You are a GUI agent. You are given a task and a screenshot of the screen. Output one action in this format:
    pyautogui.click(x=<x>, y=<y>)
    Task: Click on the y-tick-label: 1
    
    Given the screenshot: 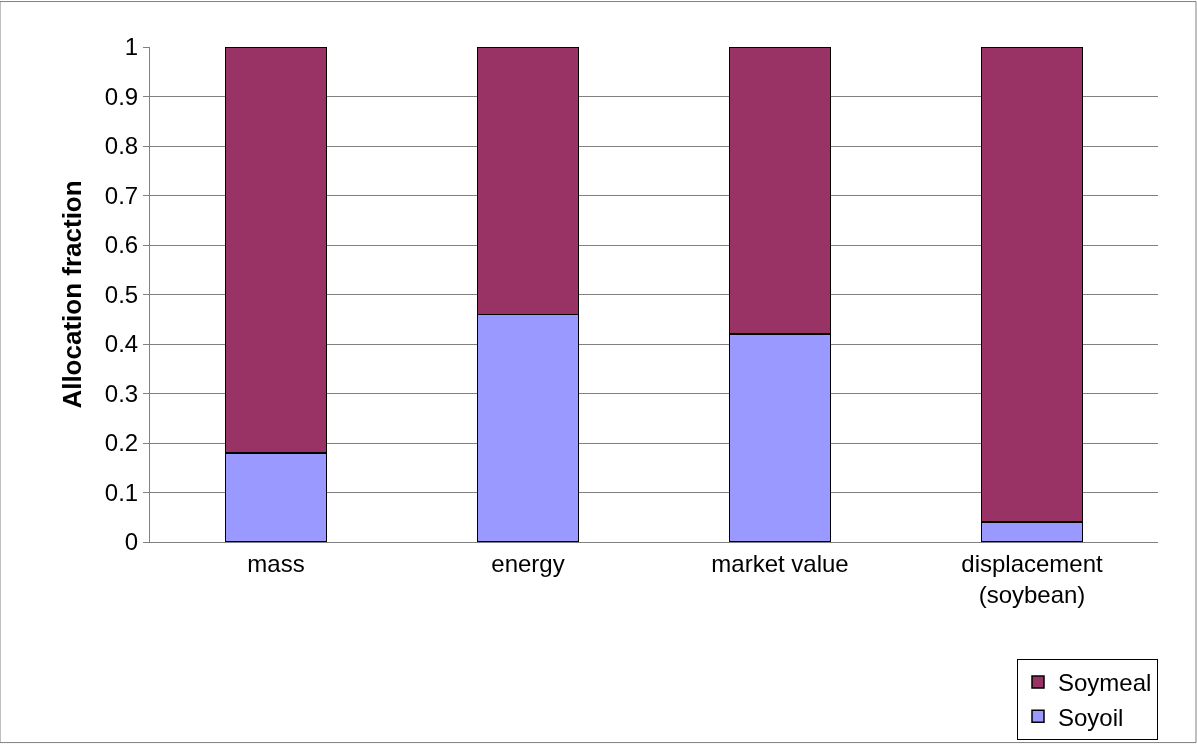 What is the action you would take?
    pyautogui.click(x=131, y=47)
    